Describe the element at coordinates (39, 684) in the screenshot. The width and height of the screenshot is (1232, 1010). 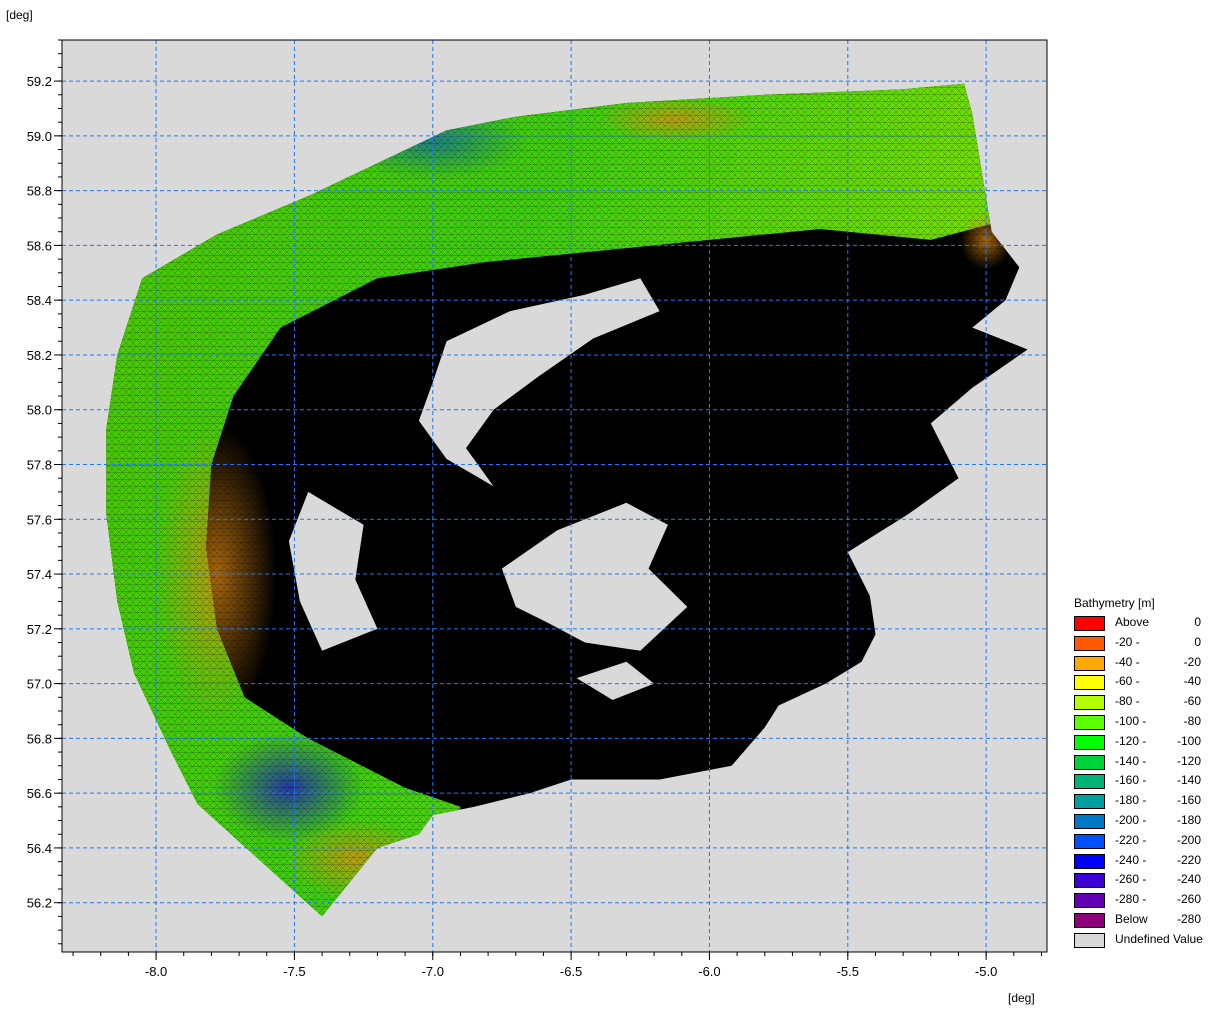
I see `y-tick-label: 57.0` at that location.